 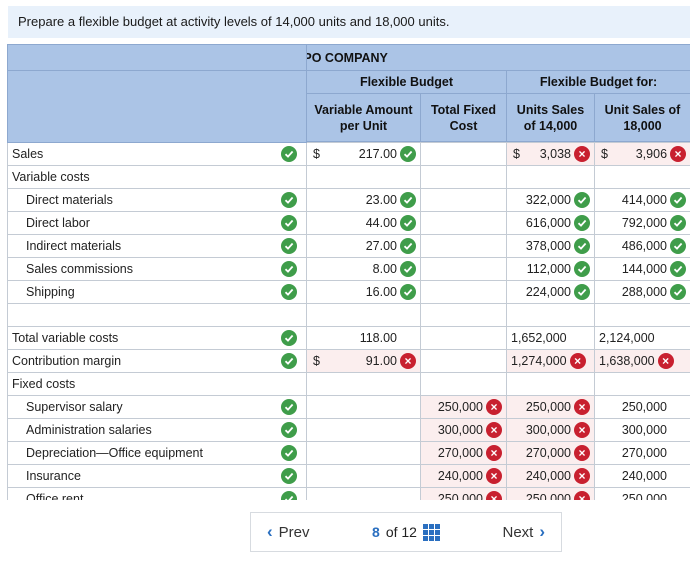 I want to click on row-label: Shipping, so click(x=140, y=292).